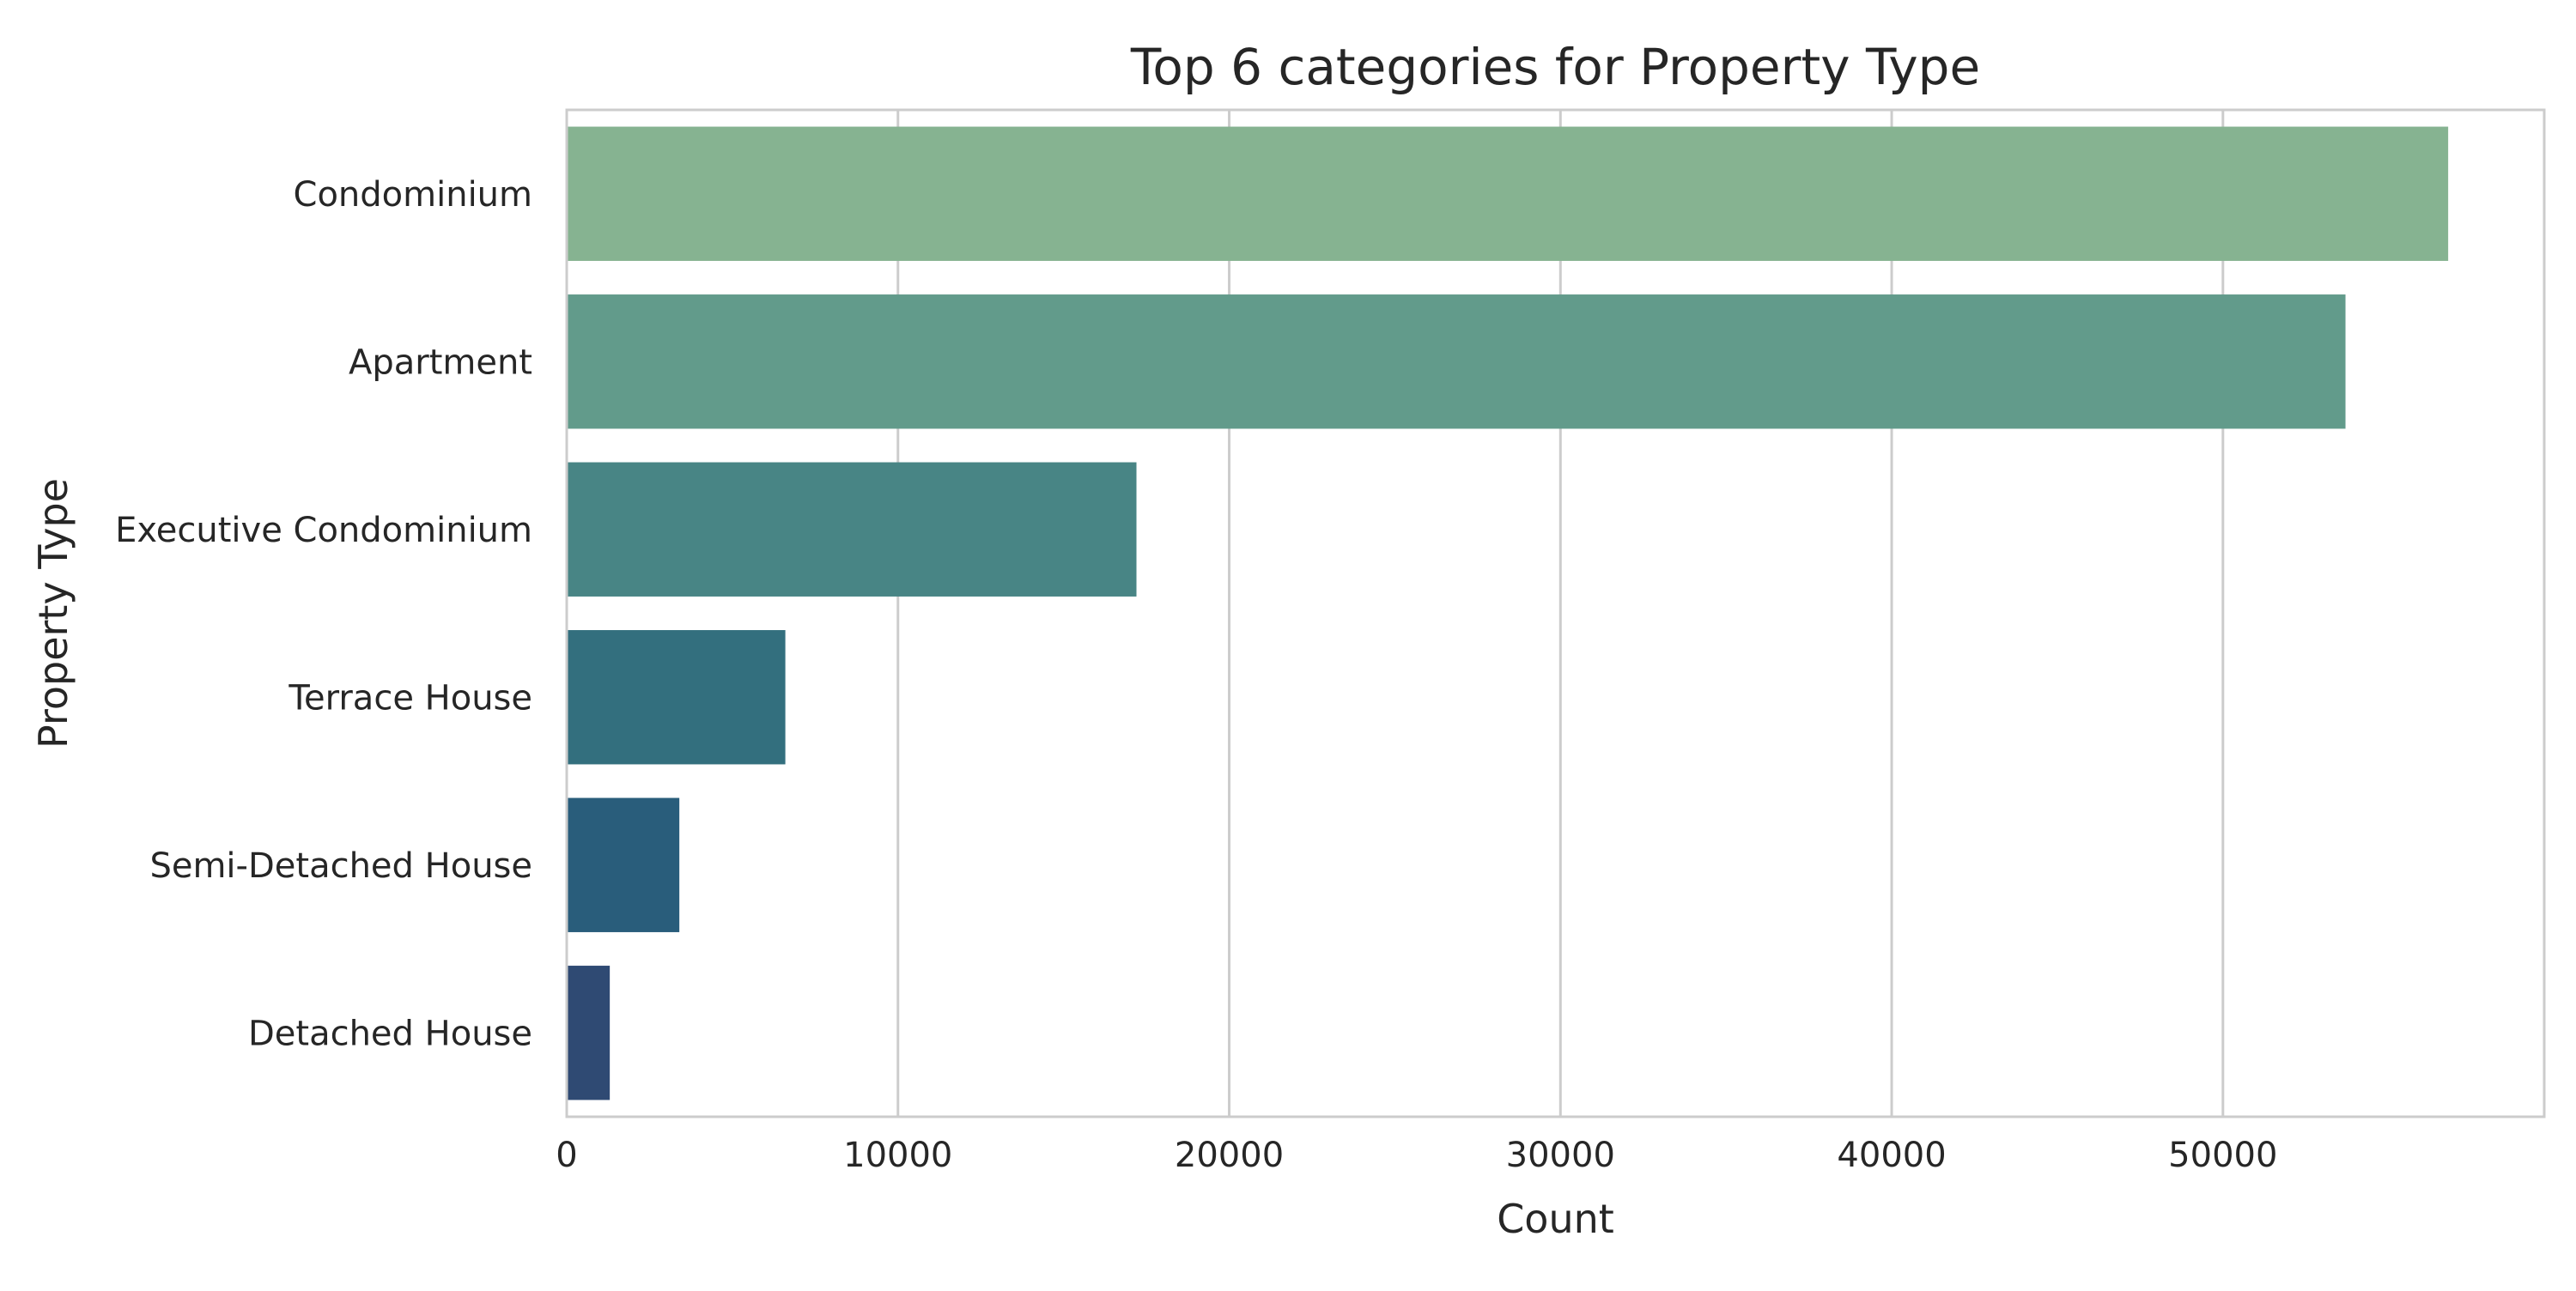  I want to click on x-tick-label: 40000, so click(1892, 1155).